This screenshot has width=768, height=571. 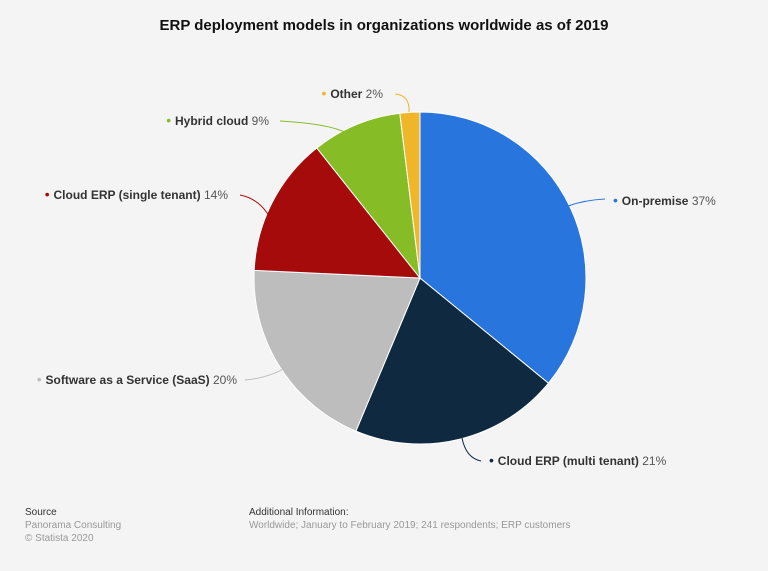 What do you see at coordinates (299, 512) in the screenshot?
I see `additional-info-heading: Additional Information:` at bounding box center [299, 512].